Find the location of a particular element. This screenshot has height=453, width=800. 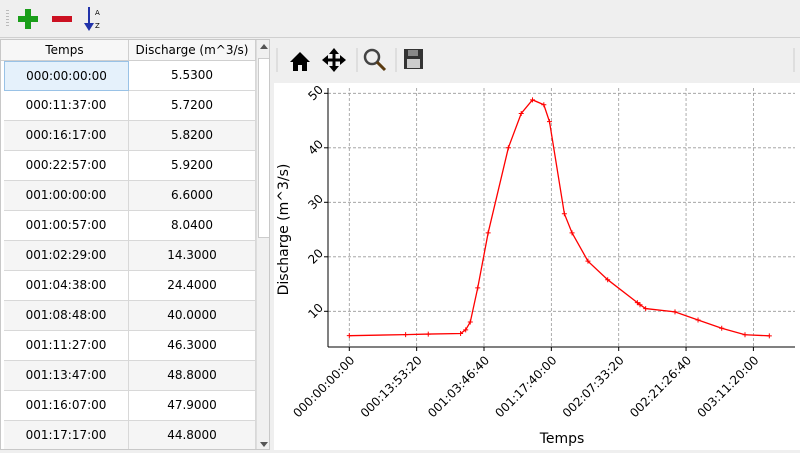

table-row: 001:17:17:00 44.8000 is located at coordinates (130, 435).